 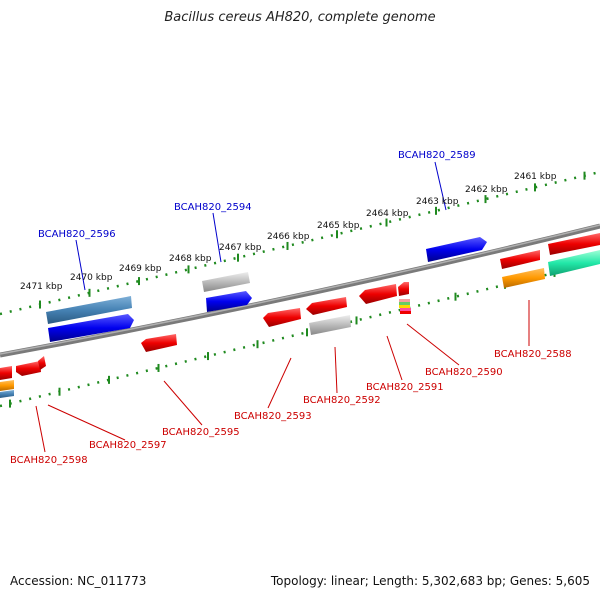 I want to click on scale-label: 2470 kbp, so click(x=91, y=278).